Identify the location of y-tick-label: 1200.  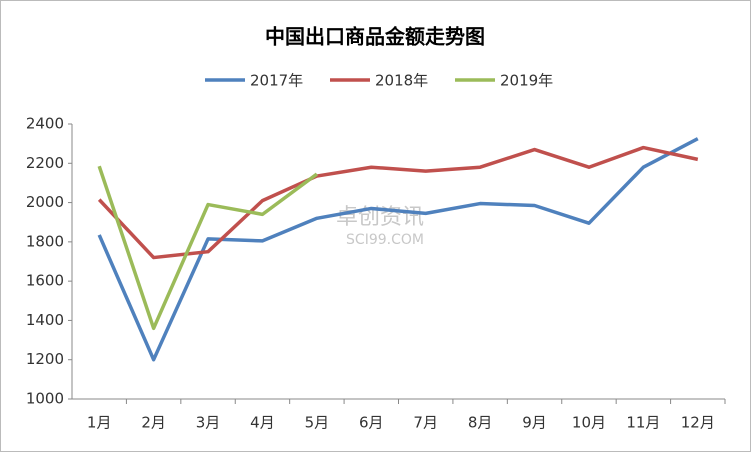
(45, 359).